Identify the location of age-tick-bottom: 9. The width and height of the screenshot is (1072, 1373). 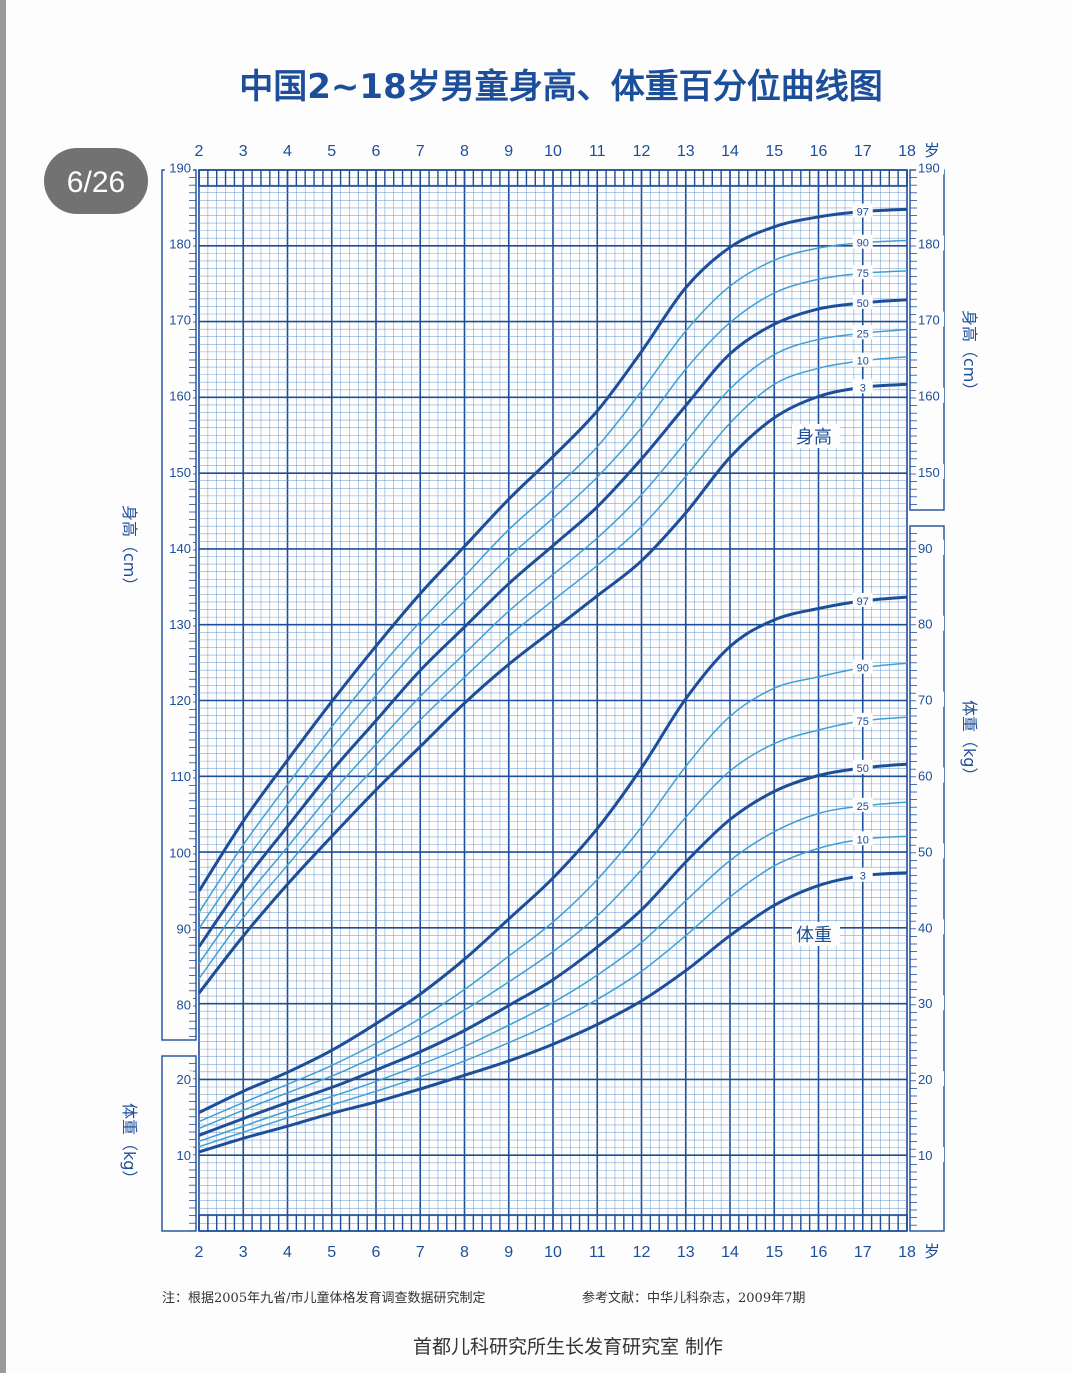
(508, 1252).